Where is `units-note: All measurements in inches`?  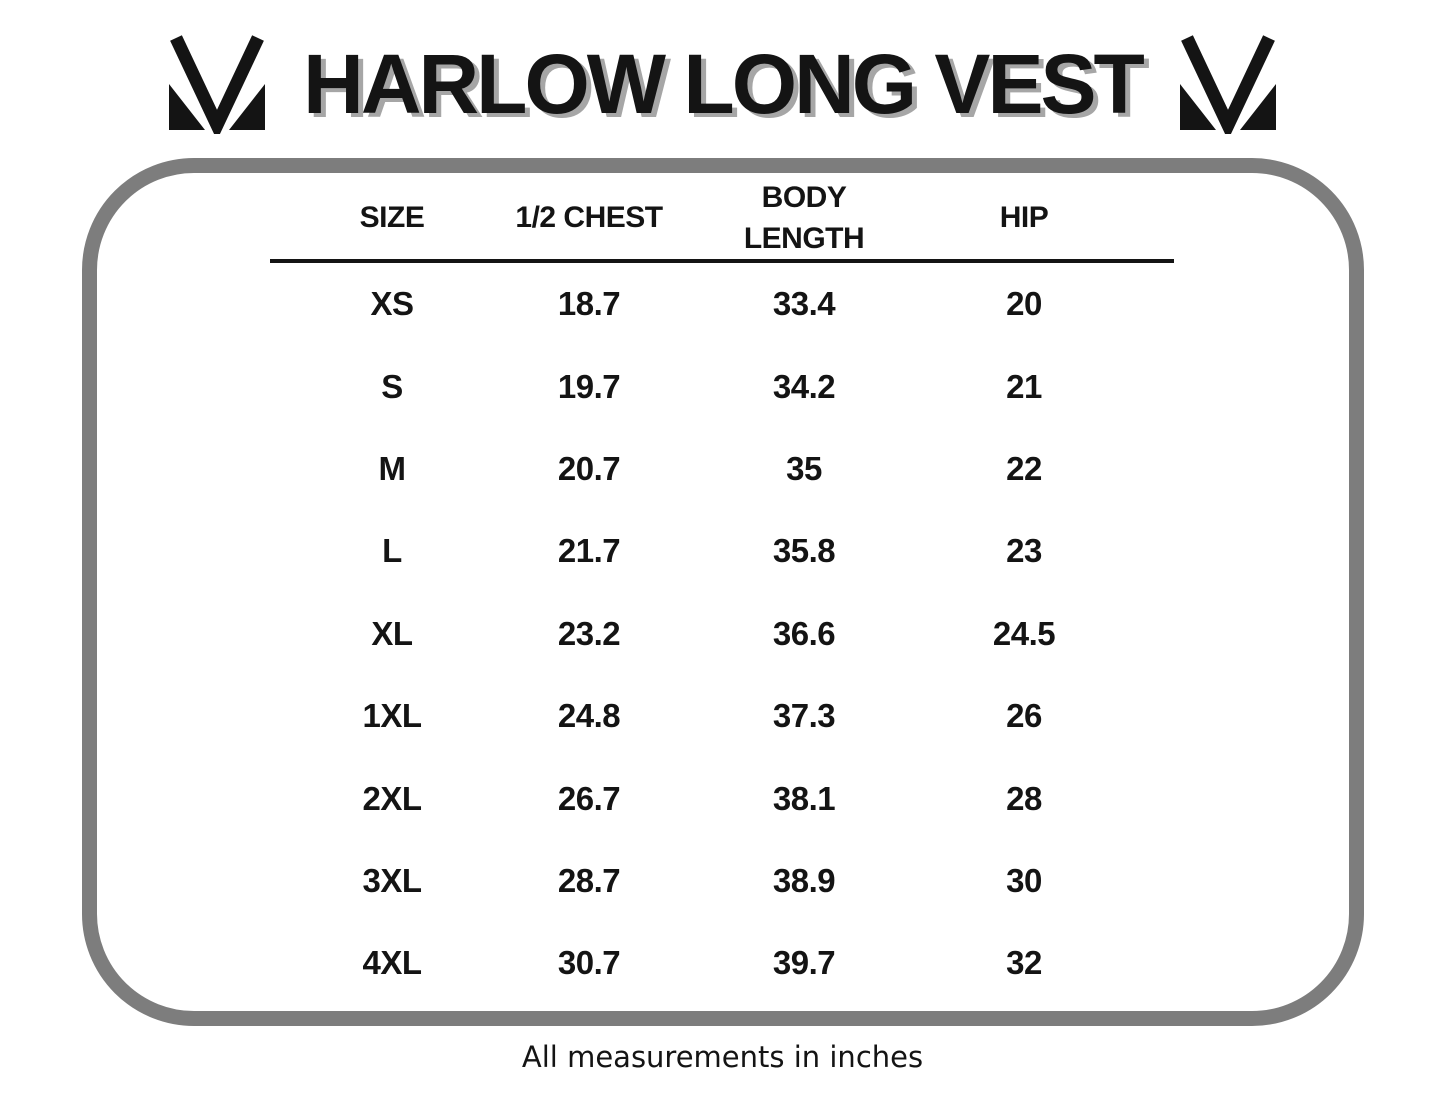 units-note: All measurements in inches is located at coordinates (722, 1057).